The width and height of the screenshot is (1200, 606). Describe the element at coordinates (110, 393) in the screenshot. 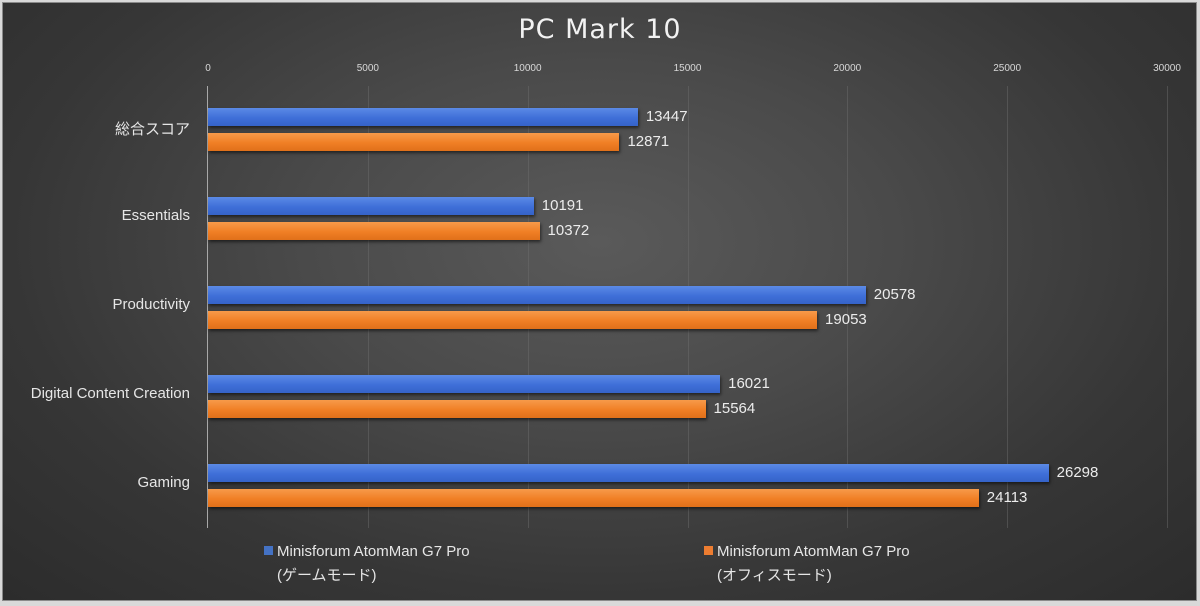

I see `category-label: Digital Content Creation` at that location.